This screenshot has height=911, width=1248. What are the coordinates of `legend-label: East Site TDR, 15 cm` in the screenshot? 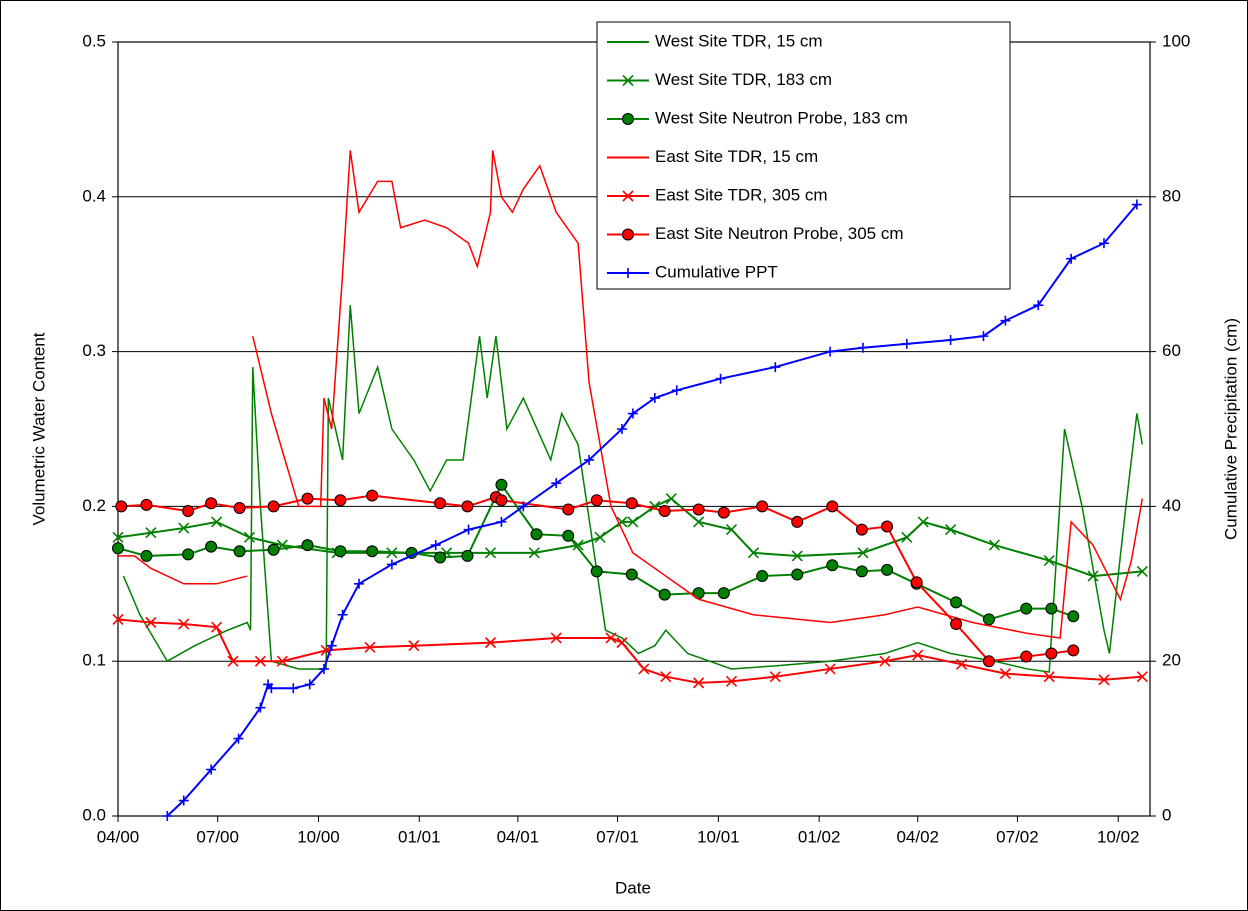 It's located at (736, 156).